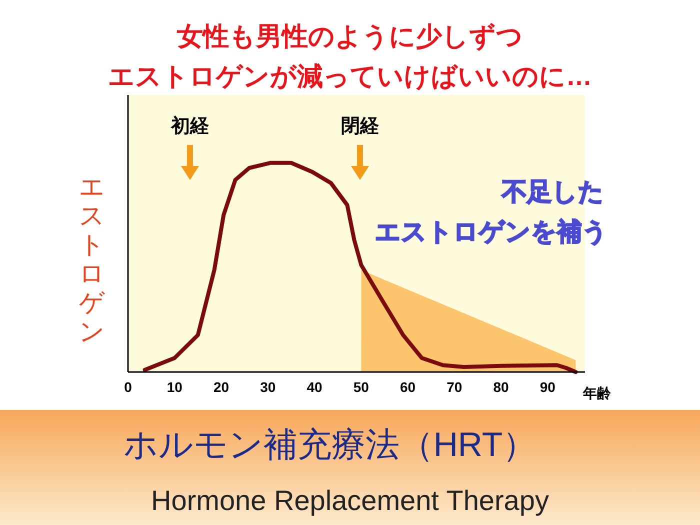 The width and height of the screenshot is (700, 525). I want to click on x-tick-label: 30, so click(268, 387).